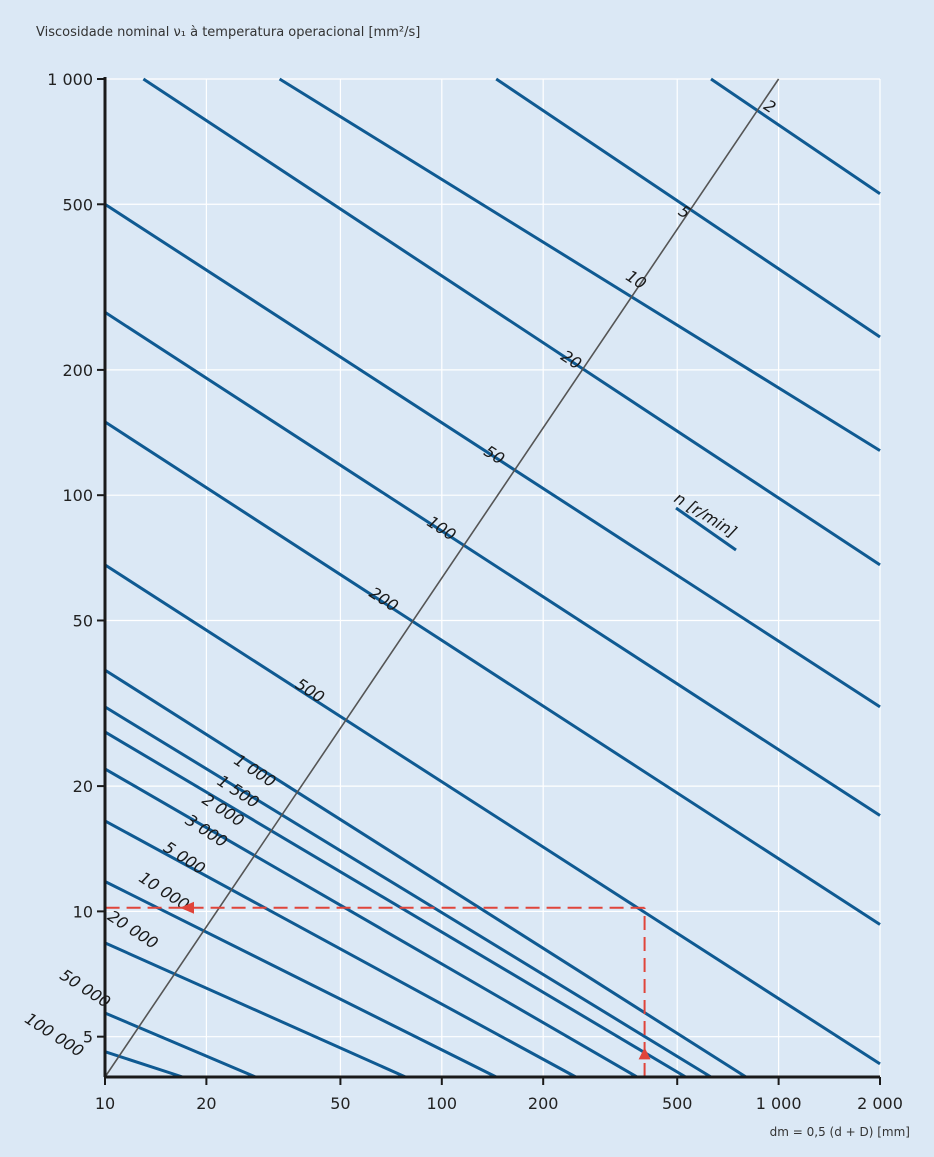  What do you see at coordinates (340, 1103) in the screenshot?
I see `x-tick-label-2: 50` at bounding box center [340, 1103].